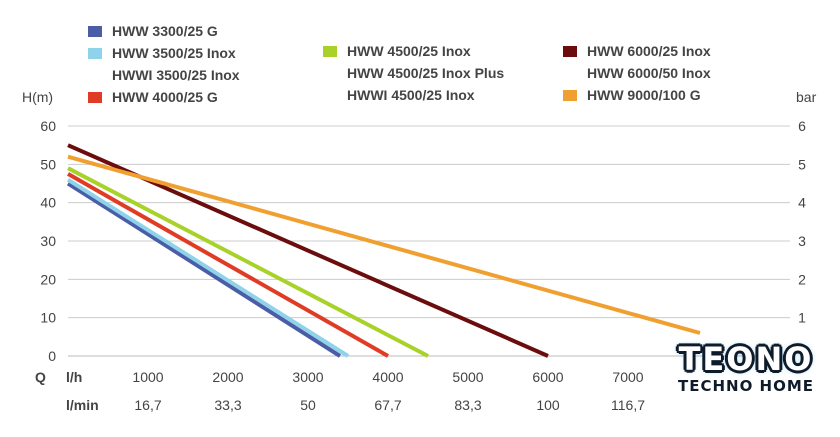 The height and width of the screenshot is (437, 840). What do you see at coordinates (147, 405) in the screenshot?
I see `x-tick-label-min: 16,7` at bounding box center [147, 405].